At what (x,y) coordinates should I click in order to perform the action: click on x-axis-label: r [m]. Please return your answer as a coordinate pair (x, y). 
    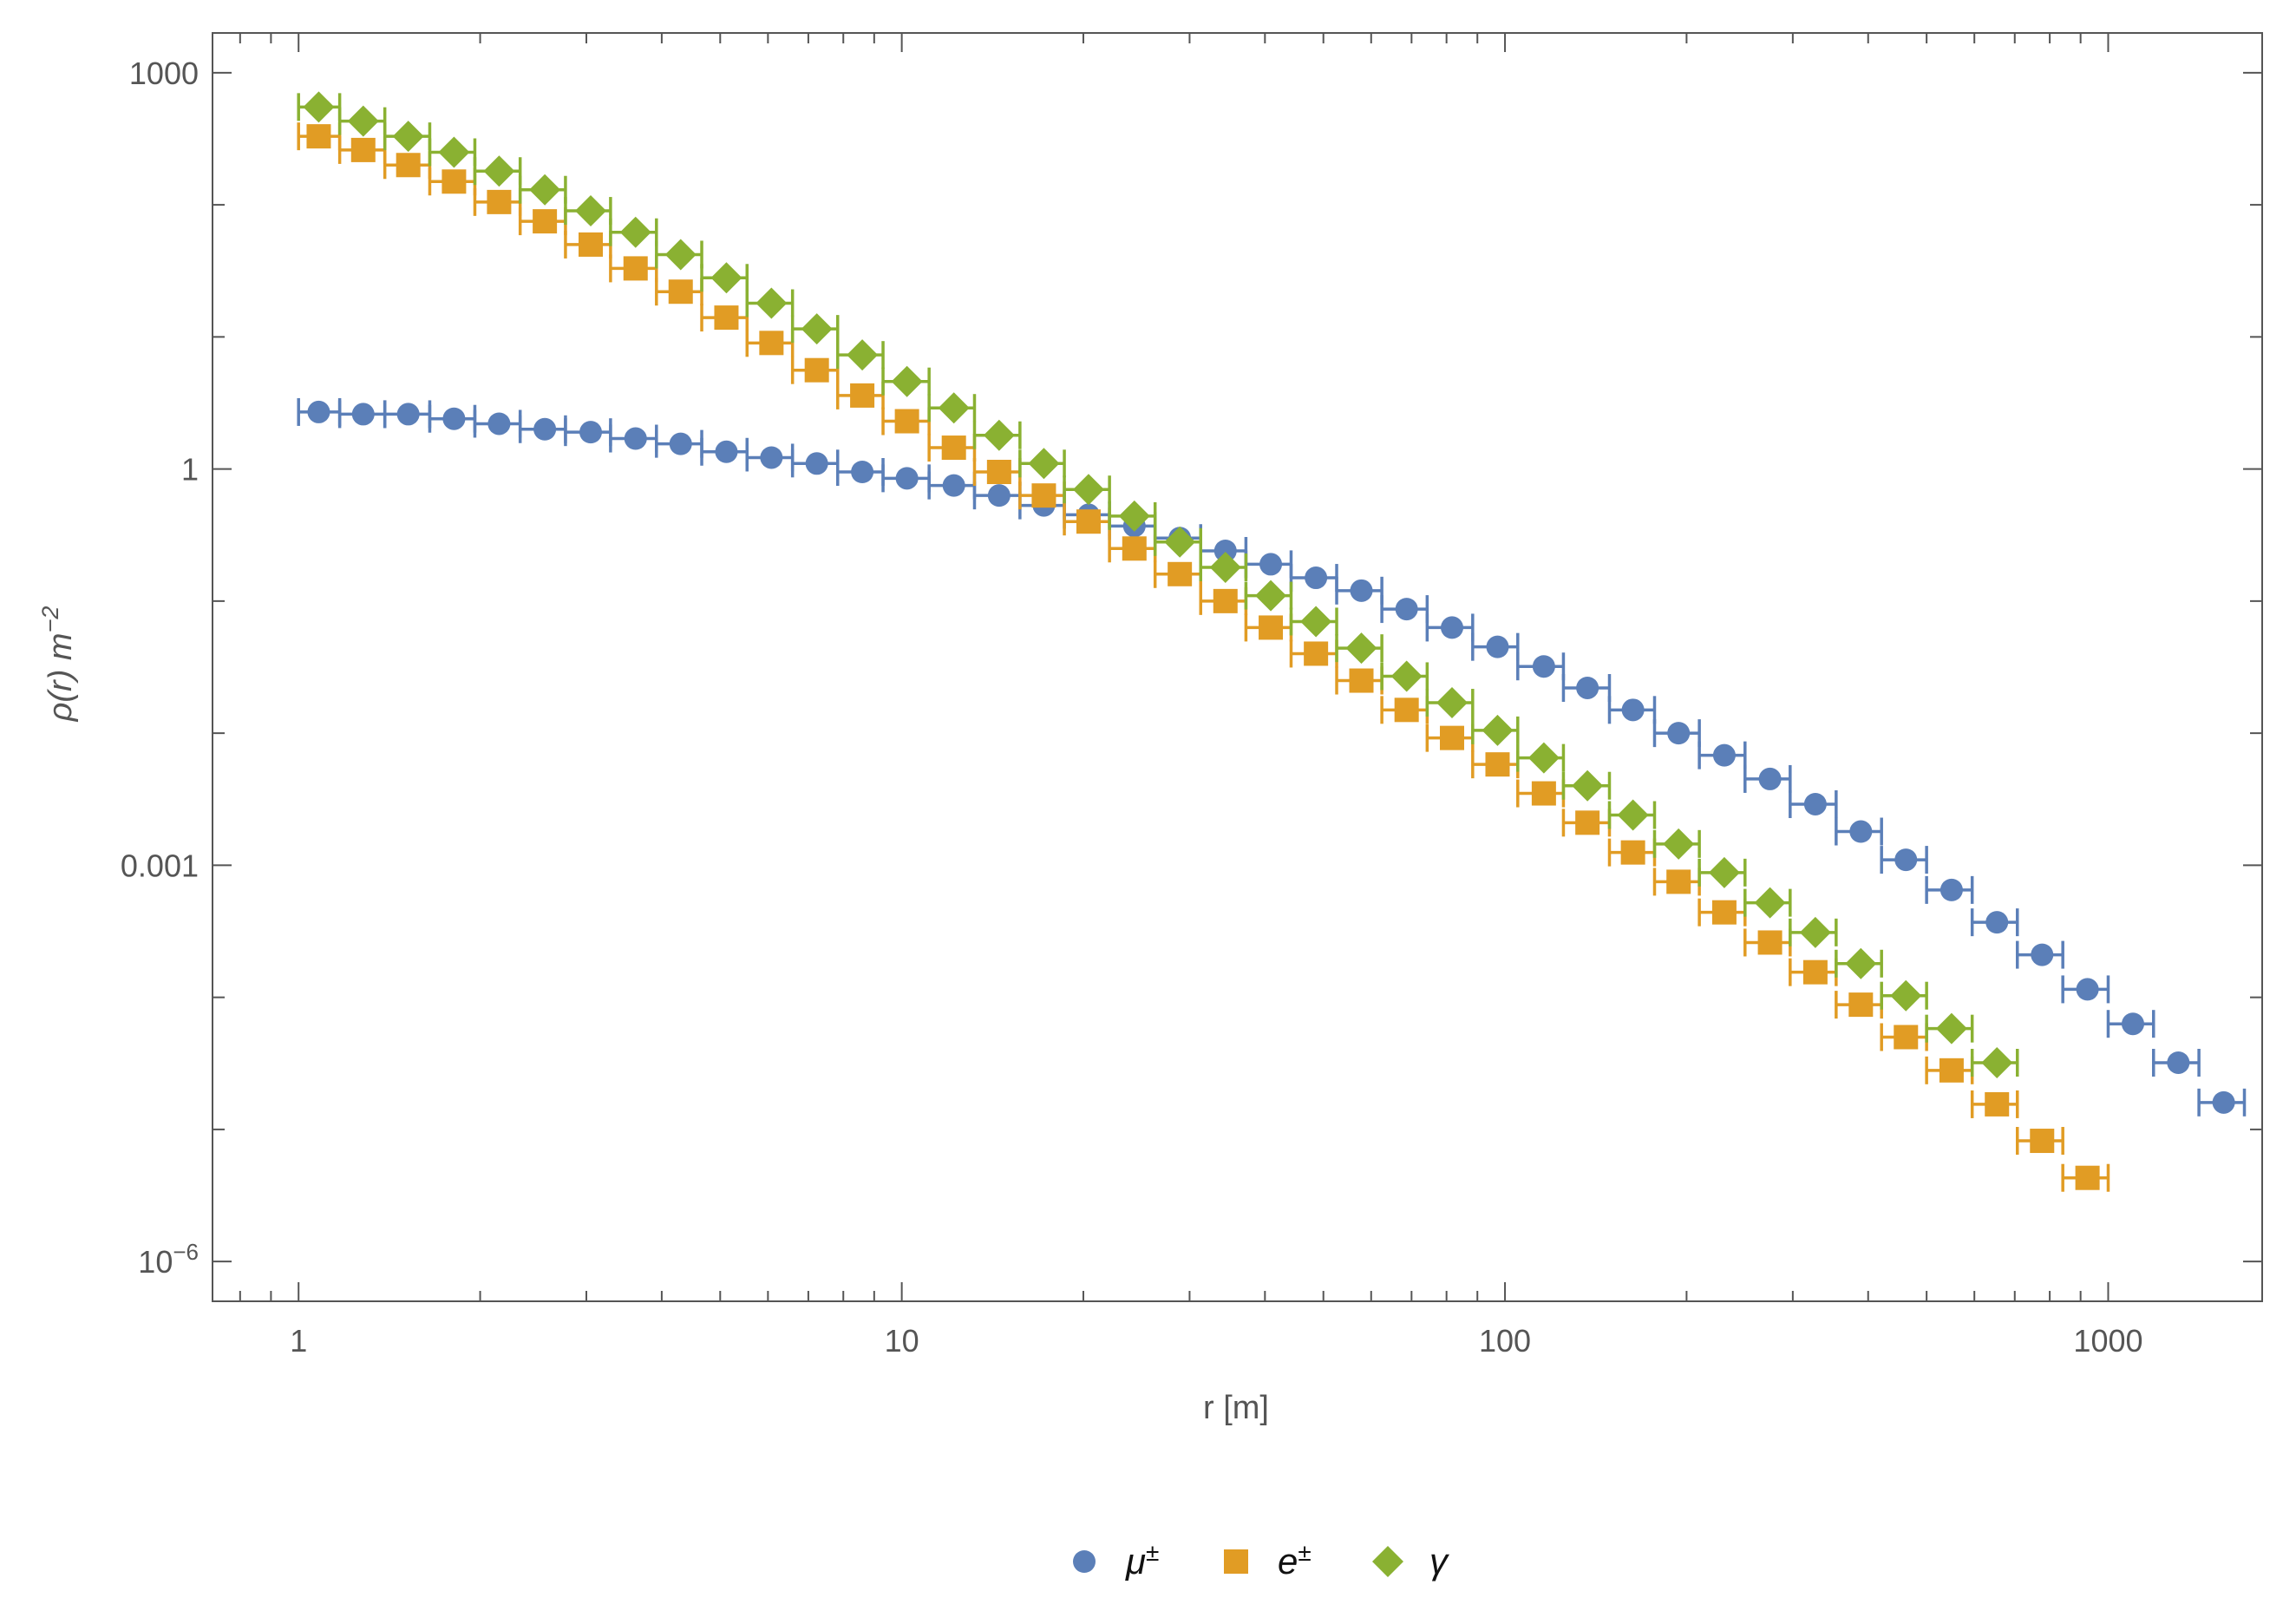
    Looking at the image, I should click on (1236, 1408).